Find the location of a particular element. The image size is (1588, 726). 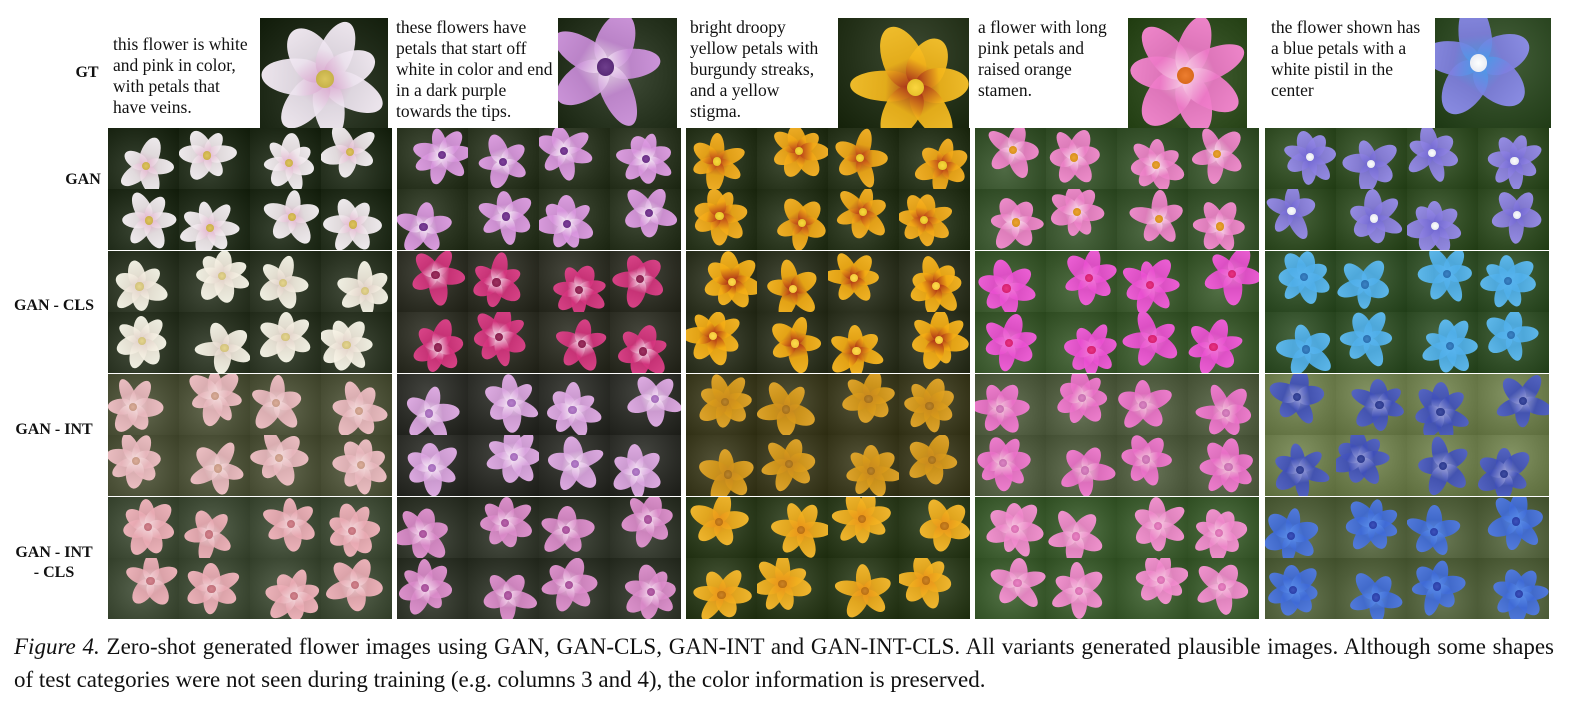

sample-grid-row4-col4 is located at coordinates (1117, 558).